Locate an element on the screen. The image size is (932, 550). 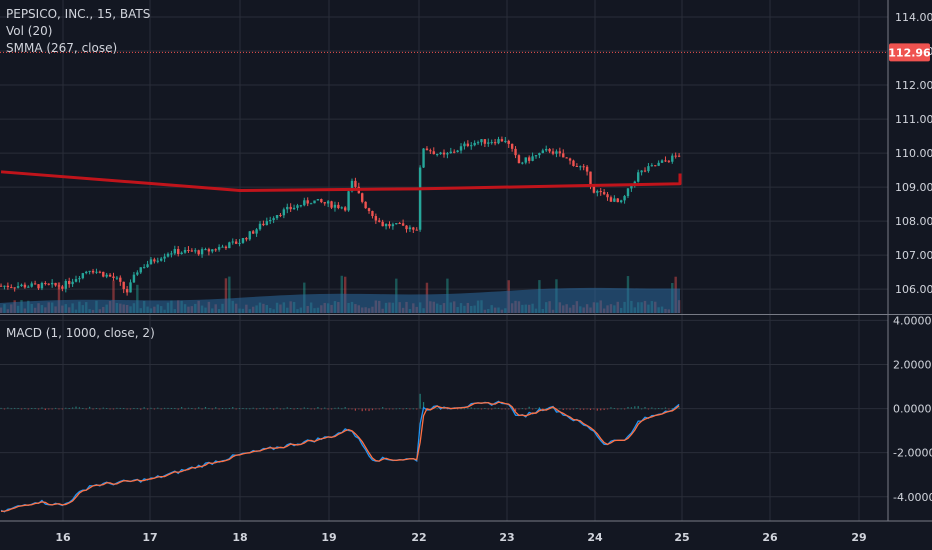
time-tick-label-5: 23 is located at coordinates (506, 537).